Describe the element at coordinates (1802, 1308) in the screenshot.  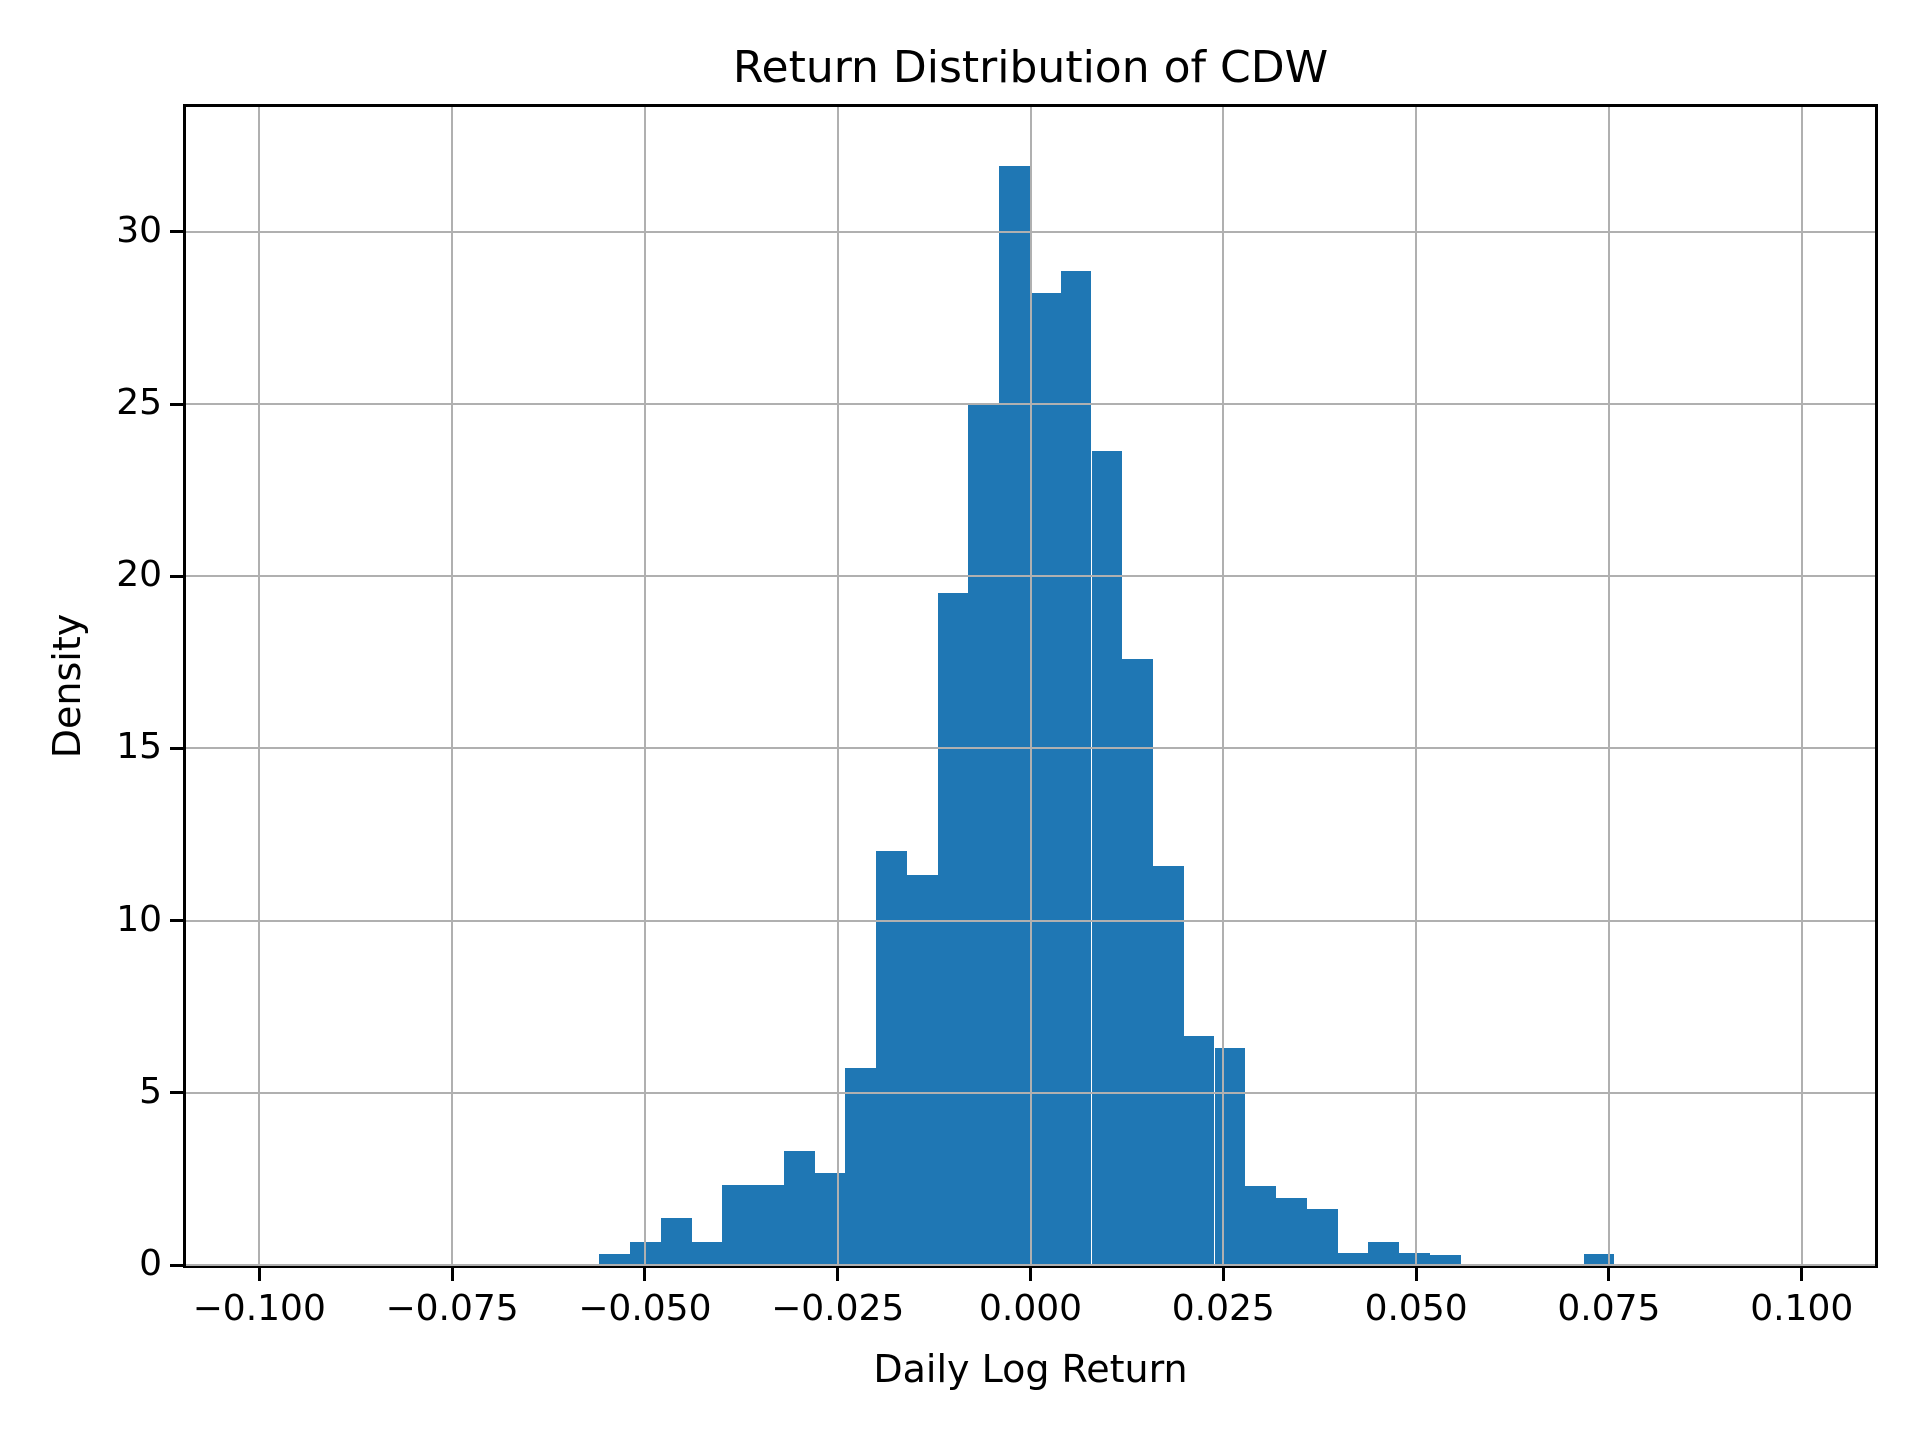
I see `x-tick-label: 0.100` at that location.